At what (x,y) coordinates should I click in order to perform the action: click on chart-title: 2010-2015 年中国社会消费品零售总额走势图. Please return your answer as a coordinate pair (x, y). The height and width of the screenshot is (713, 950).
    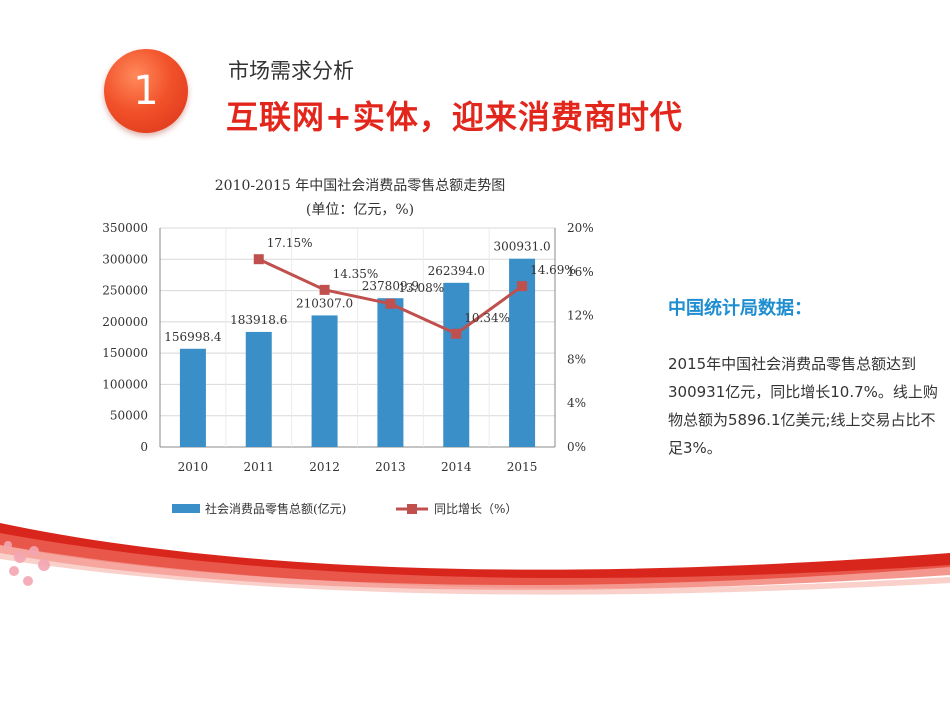
    Looking at the image, I should click on (360, 186).